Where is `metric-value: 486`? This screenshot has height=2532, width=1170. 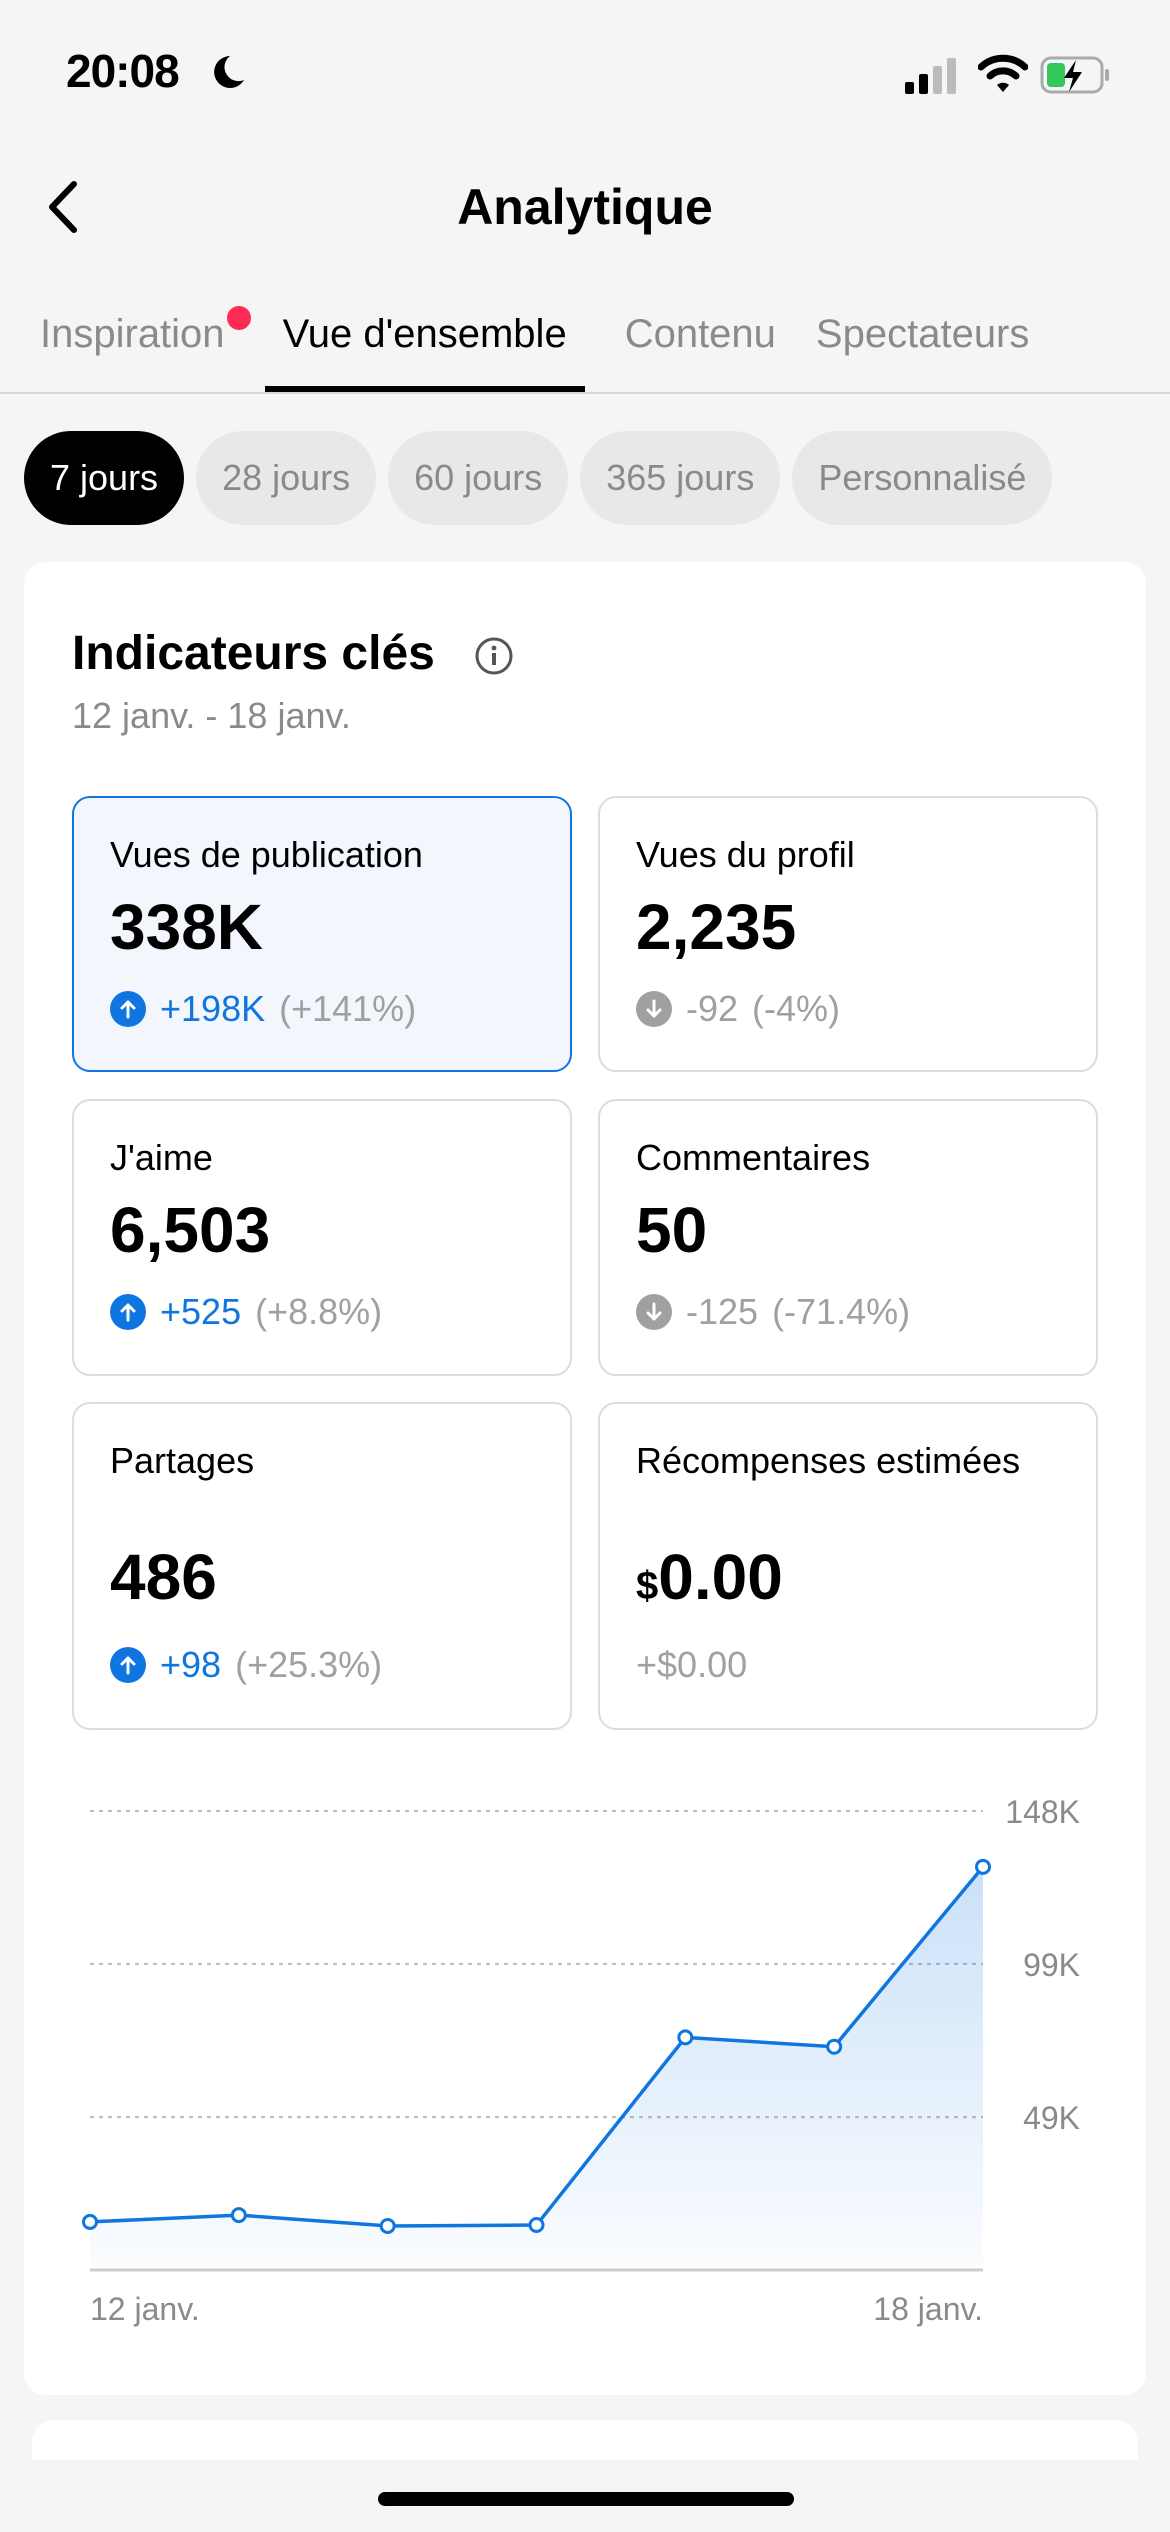 metric-value: 486 is located at coordinates (163, 1577).